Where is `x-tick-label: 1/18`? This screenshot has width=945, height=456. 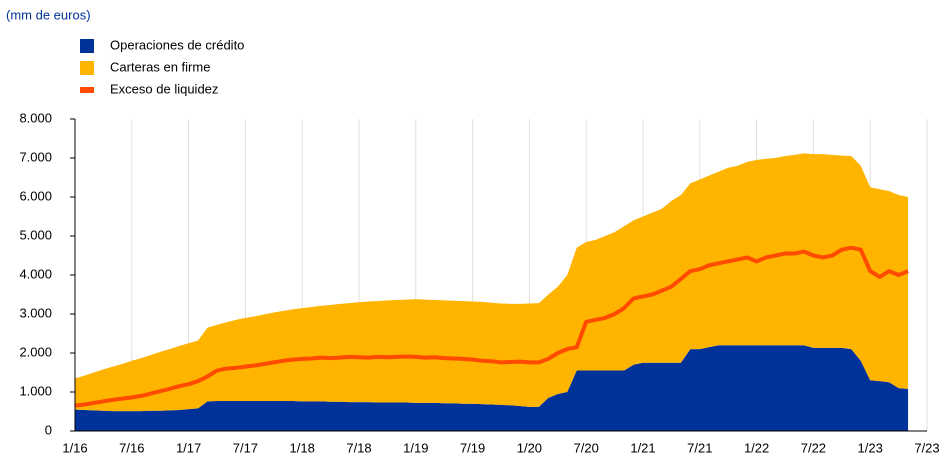 x-tick-label: 1/18 is located at coordinates (302, 447).